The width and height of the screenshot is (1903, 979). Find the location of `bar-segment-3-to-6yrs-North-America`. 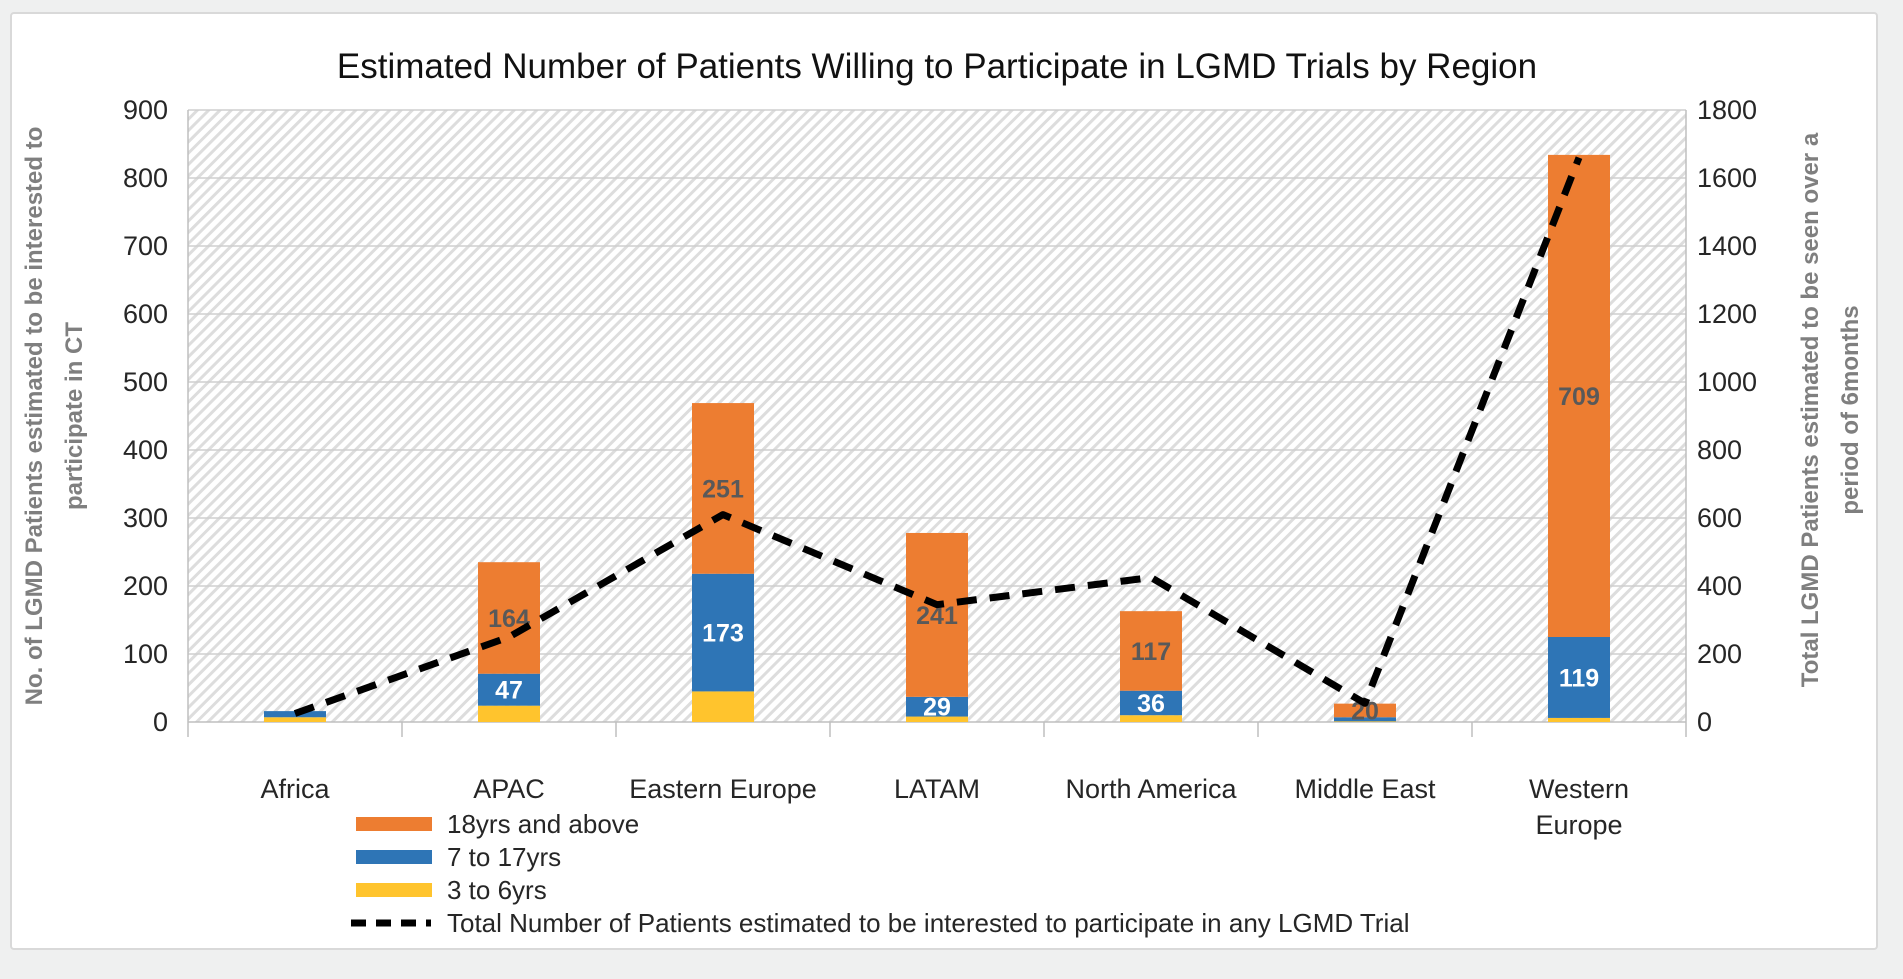

bar-segment-3-to-6yrs-North-America is located at coordinates (1151, 718).